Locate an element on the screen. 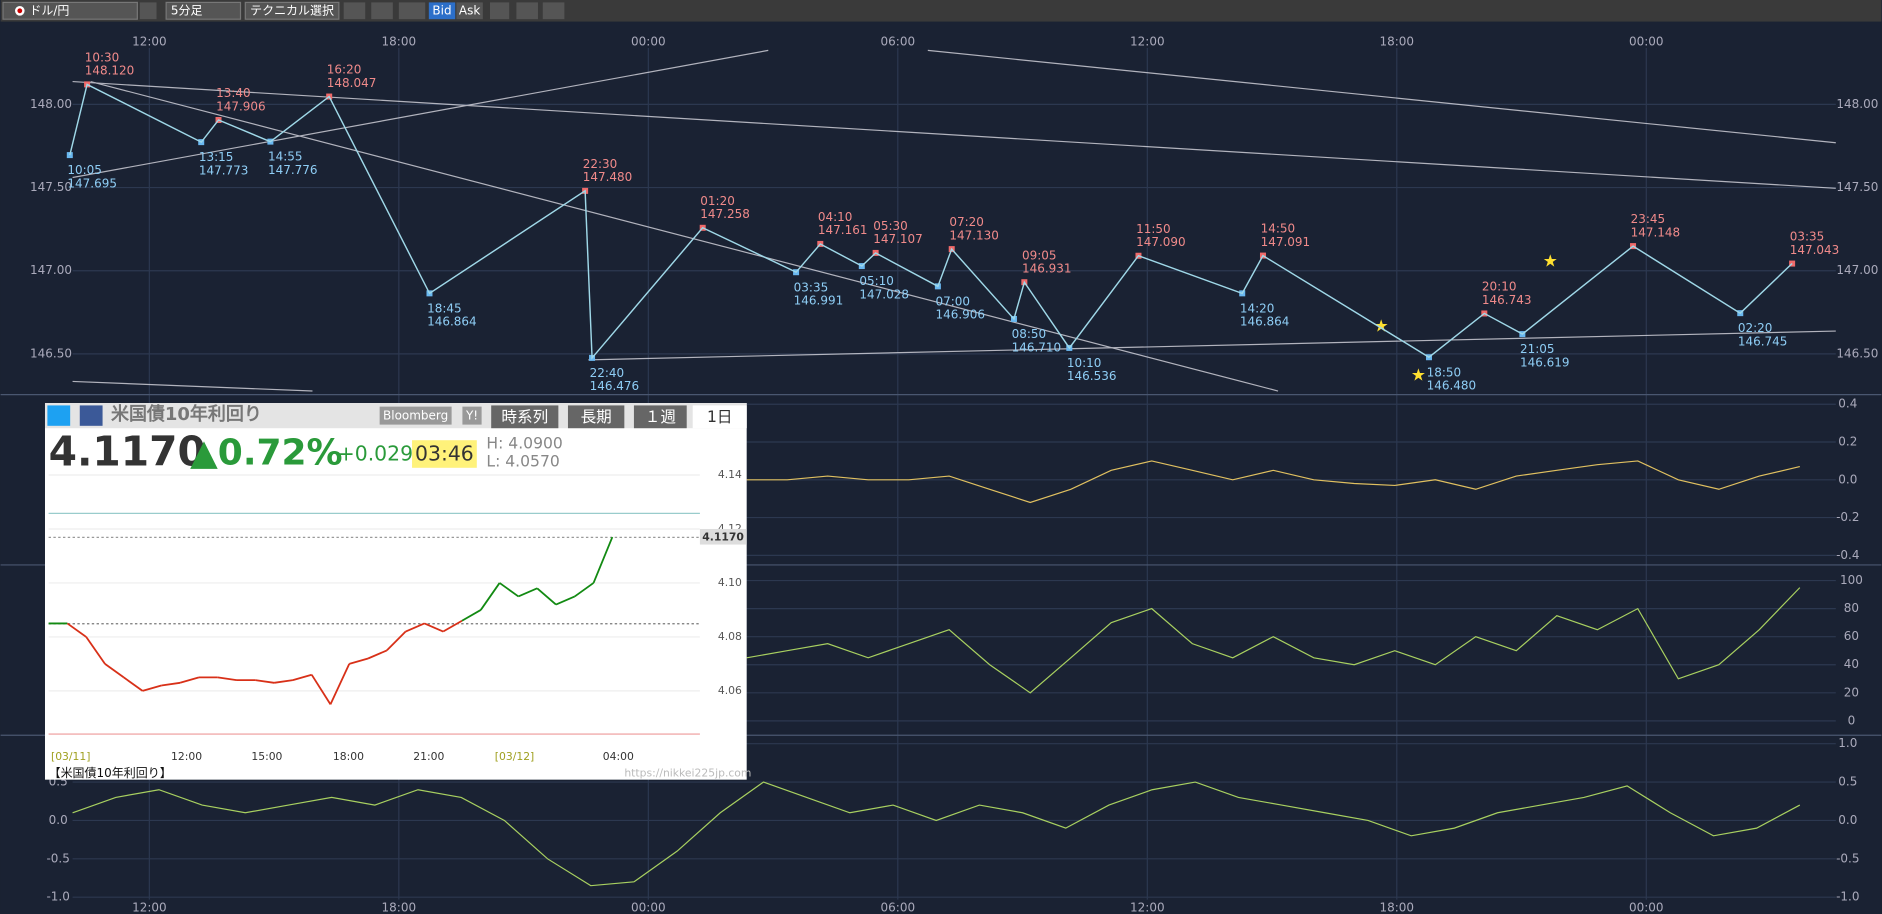 The image size is (1882, 914). extreme-time: 07:20 is located at coordinates (966, 222).